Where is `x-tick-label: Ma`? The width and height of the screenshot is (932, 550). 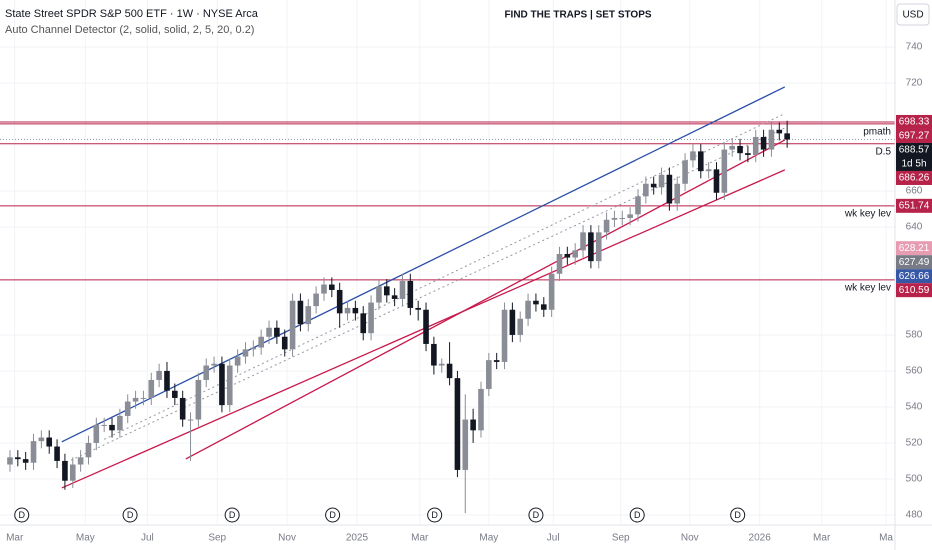 x-tick-label: Ma is located at coordinates (886, 538).